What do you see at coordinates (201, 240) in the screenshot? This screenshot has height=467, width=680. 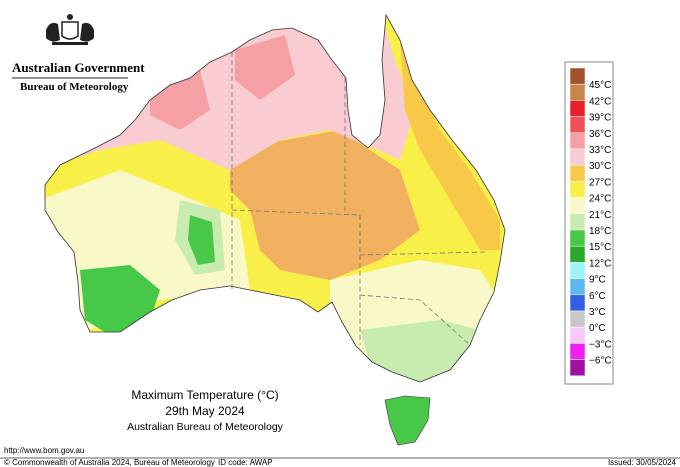 I see `zone-15-interior` at bounding box center [201, 240].